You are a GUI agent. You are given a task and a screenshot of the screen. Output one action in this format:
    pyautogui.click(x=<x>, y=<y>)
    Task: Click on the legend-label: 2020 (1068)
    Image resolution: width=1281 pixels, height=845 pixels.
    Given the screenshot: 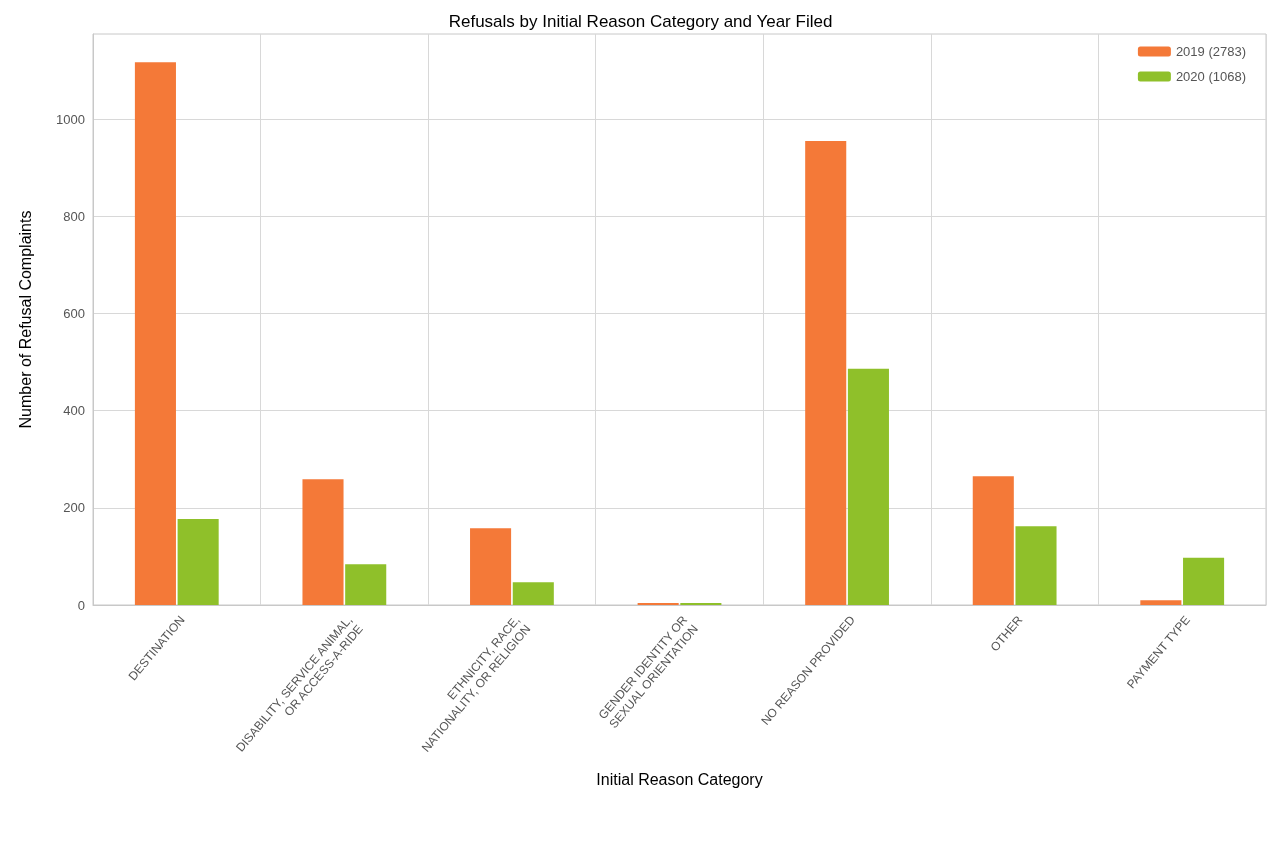 What is the action you would take?
    pyautogui.click(x=1211, y=76)
    